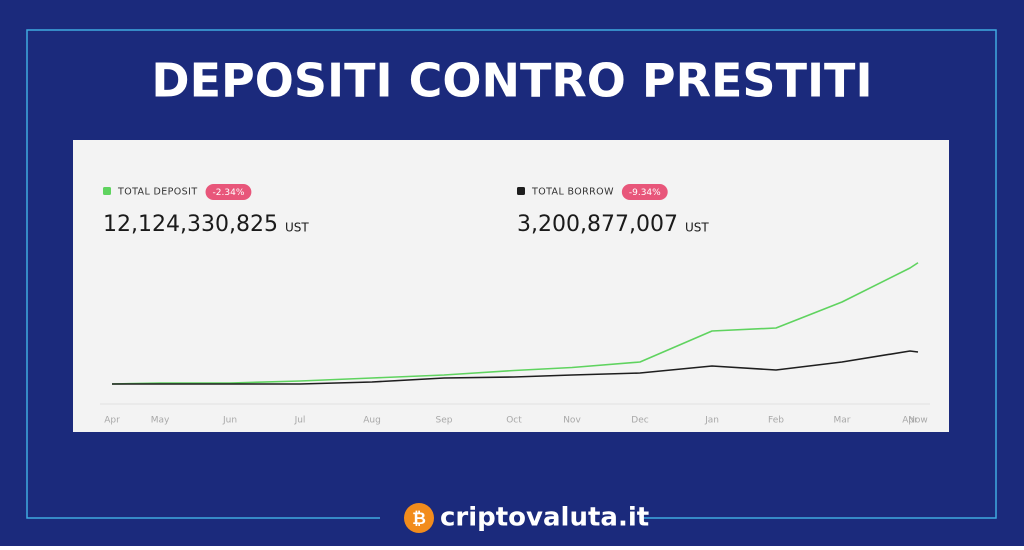 The height and width of the screenshot is (550, 1024). I want to click on x-tick-label: Jan, so click(711, 421).